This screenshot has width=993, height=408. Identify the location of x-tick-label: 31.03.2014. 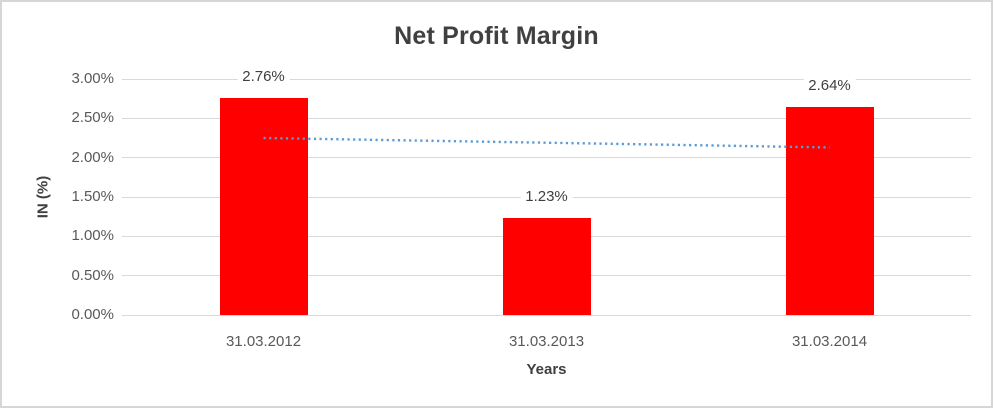
(829, 341).